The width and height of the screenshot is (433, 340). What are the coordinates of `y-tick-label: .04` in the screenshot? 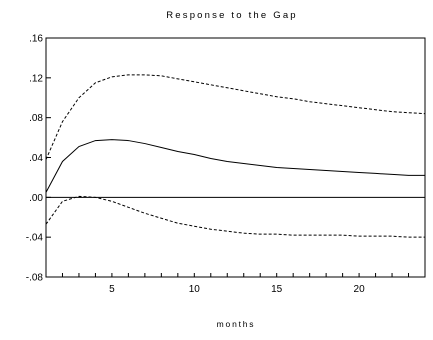 It's located at (36, 158).